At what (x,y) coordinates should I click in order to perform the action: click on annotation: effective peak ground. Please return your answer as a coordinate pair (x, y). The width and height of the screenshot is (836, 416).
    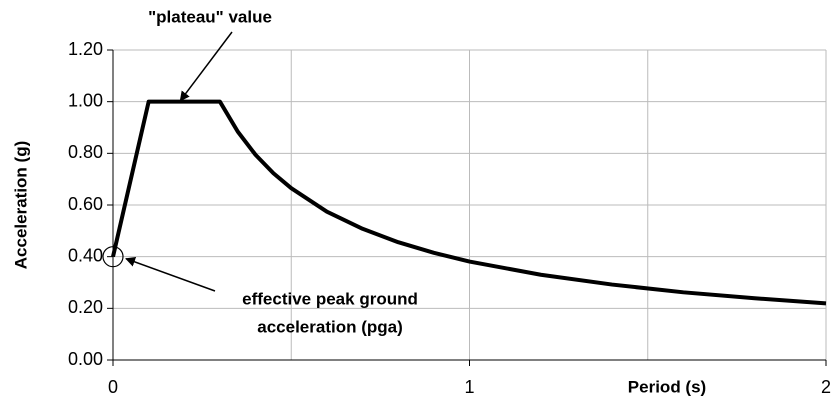
    Looking at the image, I should click on (330, 298).